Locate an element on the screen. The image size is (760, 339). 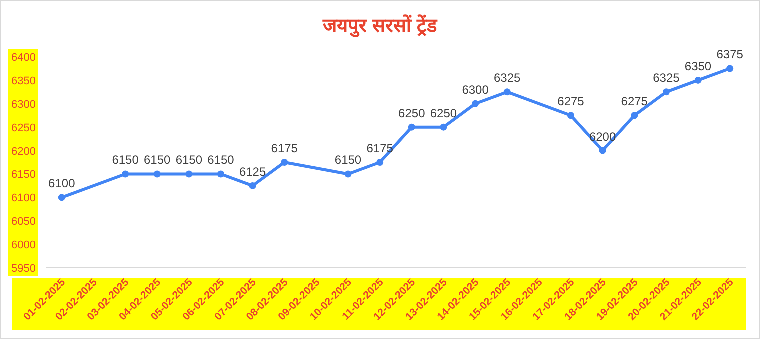
data-label: 6125 is located at coordinates (252, 171).